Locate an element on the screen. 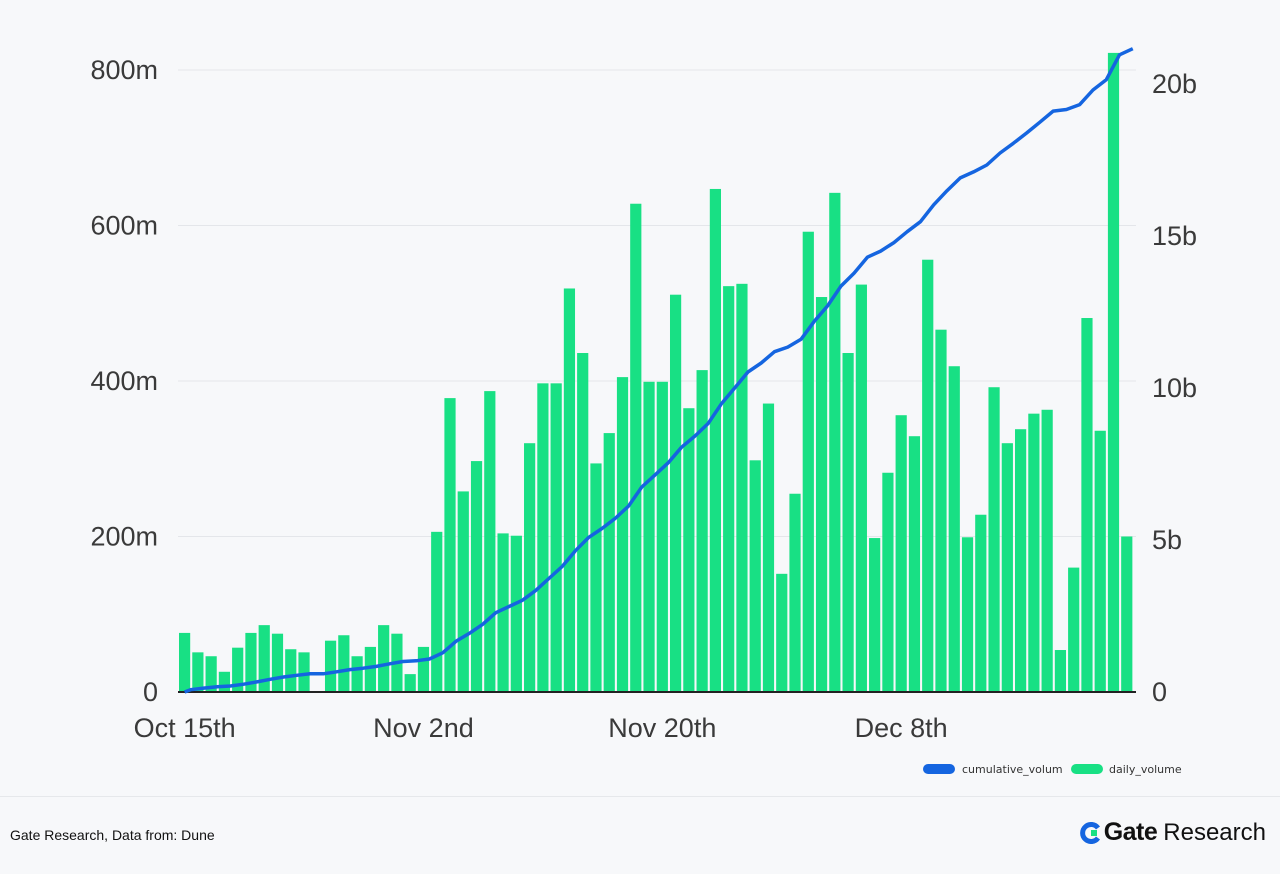 The image size is (1280, 874). right-tick-label: 5b is located at coordinates (1167, 540).